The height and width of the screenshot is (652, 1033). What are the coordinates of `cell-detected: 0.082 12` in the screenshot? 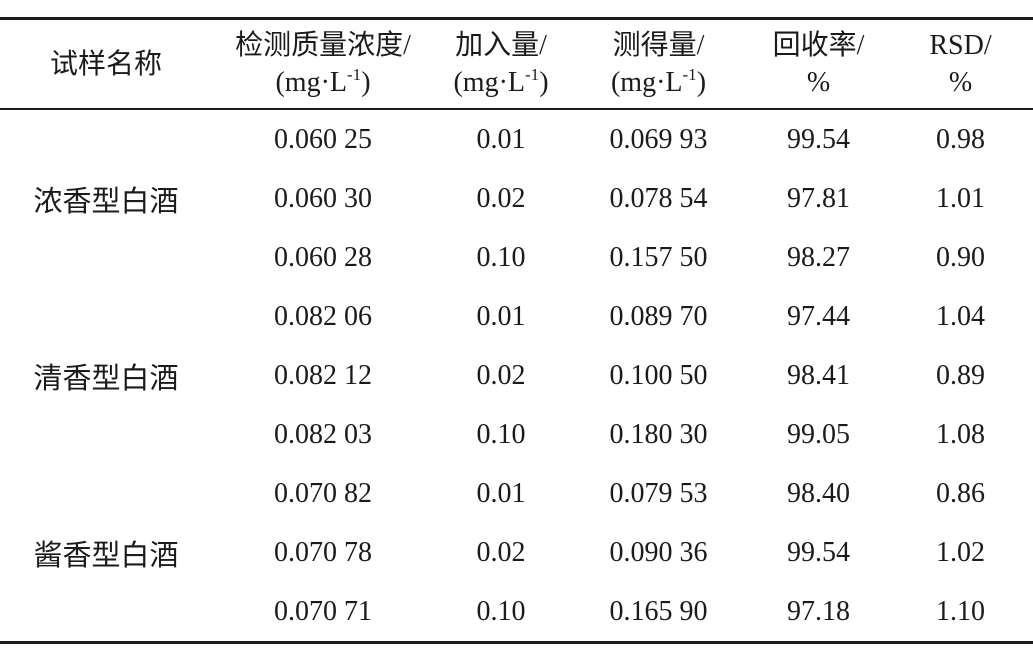 It's located at (323, 375).